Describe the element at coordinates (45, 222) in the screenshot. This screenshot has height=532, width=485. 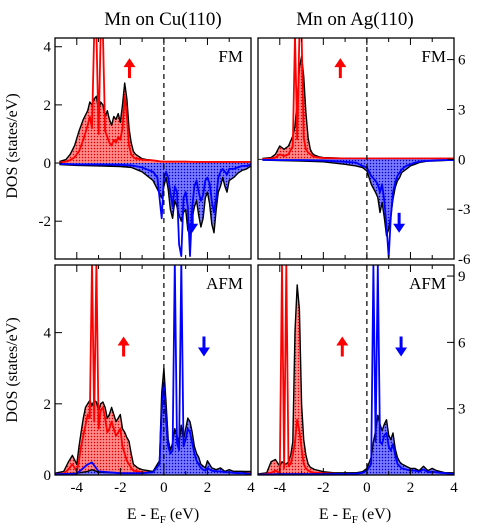
I see `y-tick-label: -2` at that location.